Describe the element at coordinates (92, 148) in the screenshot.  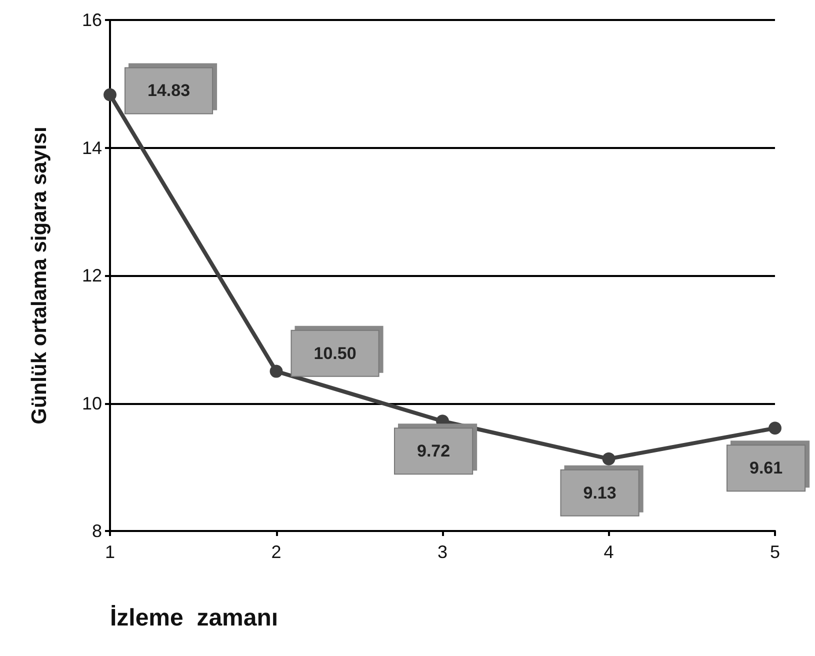
I see `y-tick-label: 14` at that location.